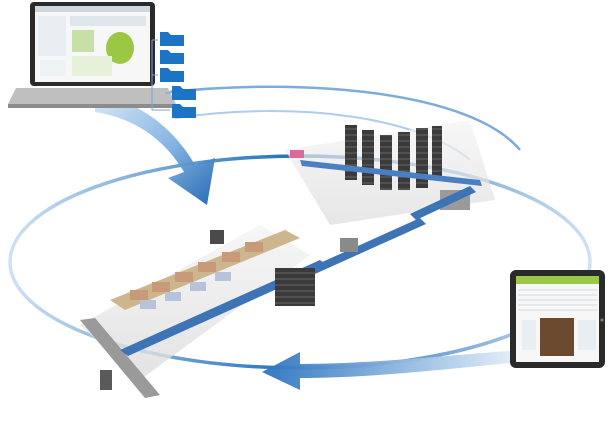 The width and height of the screenshot is (611, 428). I want to click on tablet-icon, so click(557, 319).